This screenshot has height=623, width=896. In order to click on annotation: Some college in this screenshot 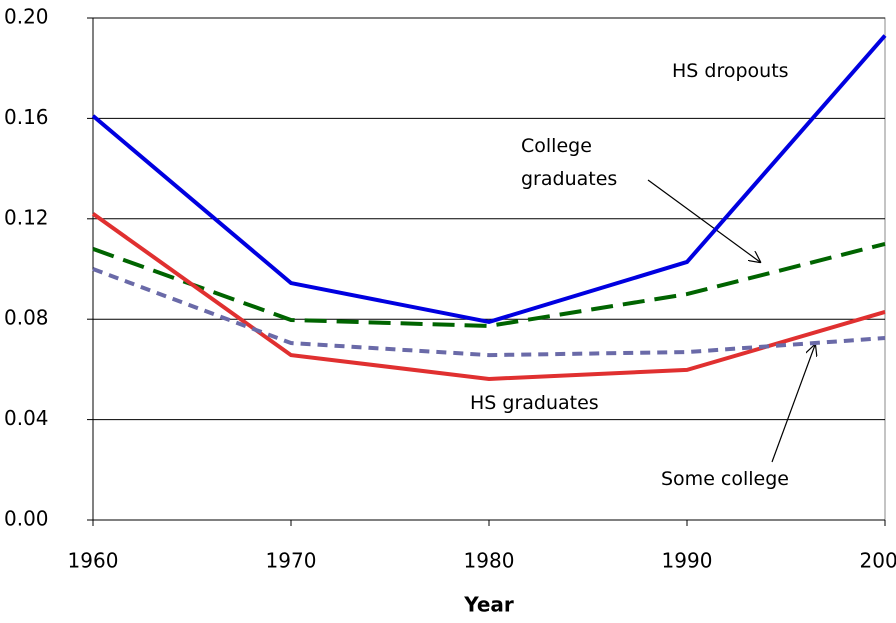, I will do `click(725, 479)`.